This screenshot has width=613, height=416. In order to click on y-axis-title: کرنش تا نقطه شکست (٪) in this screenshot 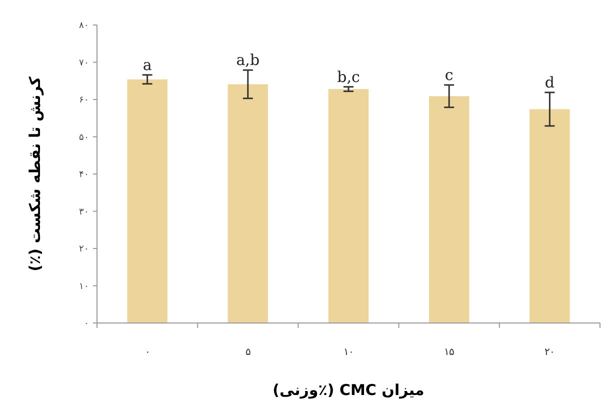, I will do `click(35, 174)`.